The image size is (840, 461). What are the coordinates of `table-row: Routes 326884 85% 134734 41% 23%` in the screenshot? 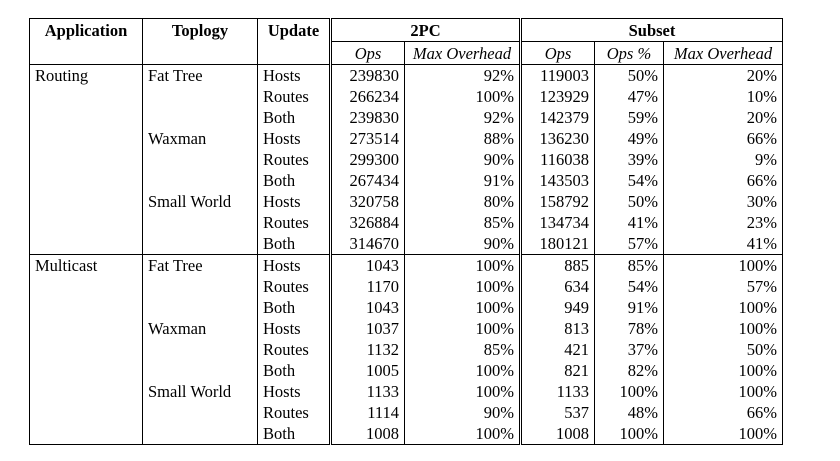 It's located at (406, 222).